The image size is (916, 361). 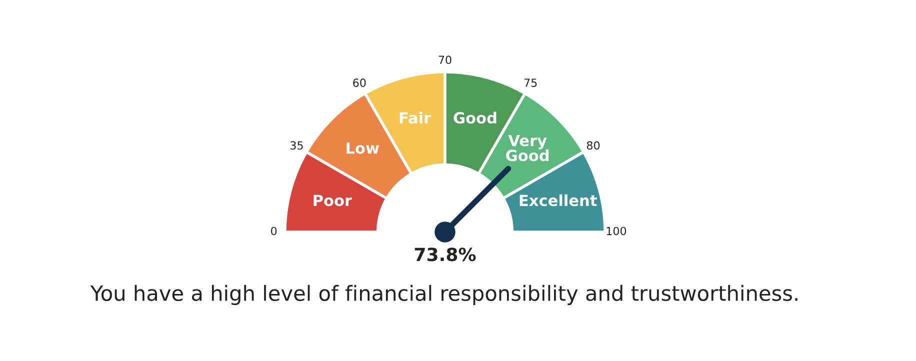 What do you see at coordinates (359, 82) in the screenshot?
I see `text: 60` at bounding box center [359, 82].